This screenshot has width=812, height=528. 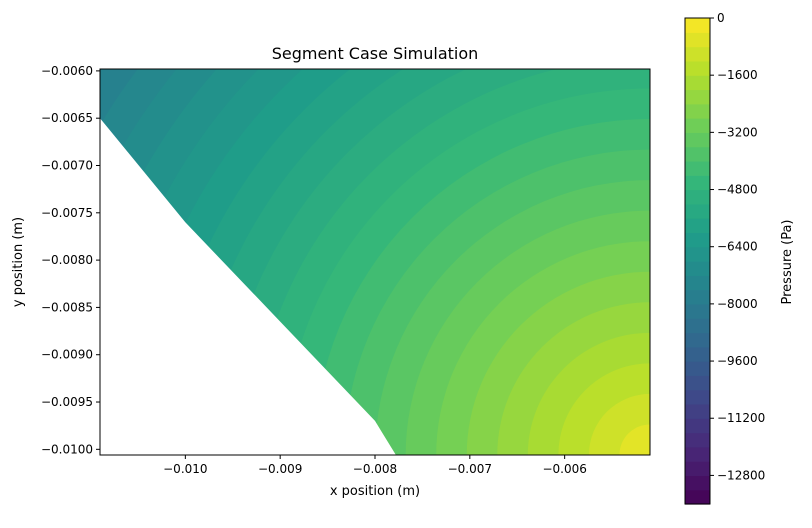 I want to click on y-axis-label: y position (m), so click(x=18, y=262).